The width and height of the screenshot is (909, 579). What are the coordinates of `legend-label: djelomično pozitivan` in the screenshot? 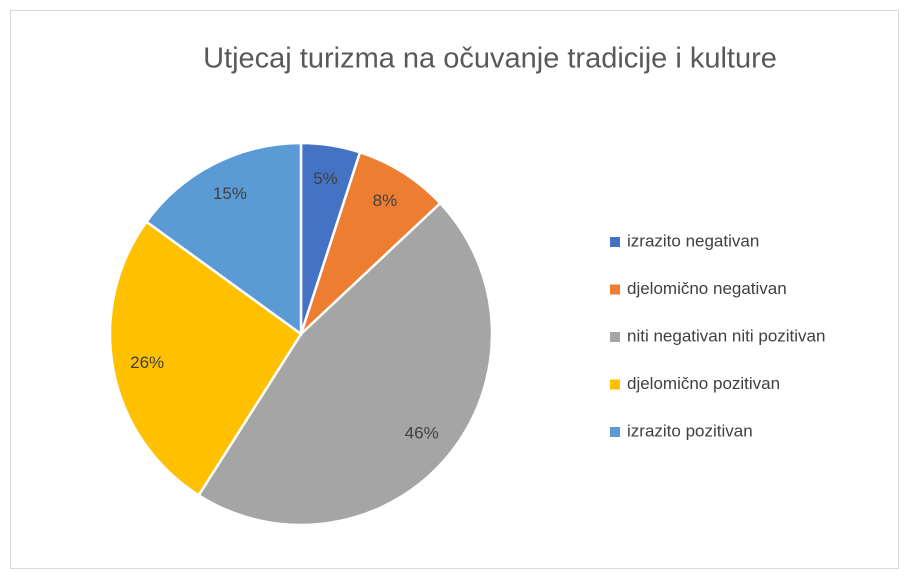 It's located at (703, 383).